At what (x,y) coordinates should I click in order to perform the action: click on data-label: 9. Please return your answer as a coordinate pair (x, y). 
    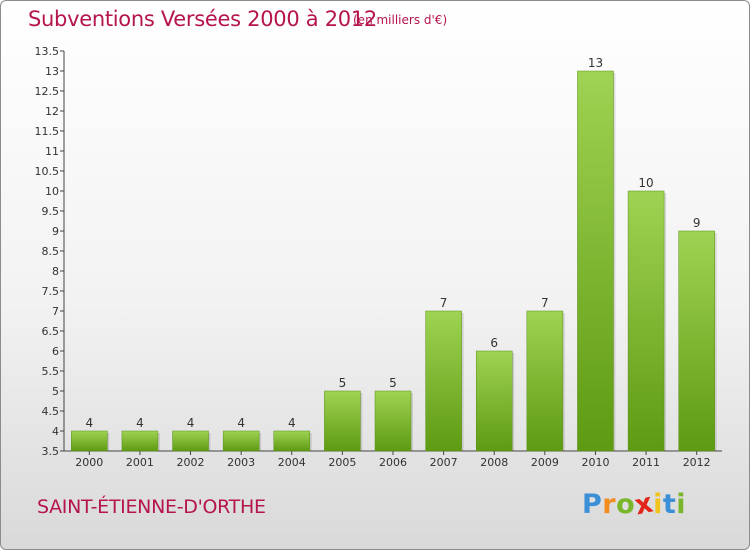
    Looking at the image, I should click on (697, 223).